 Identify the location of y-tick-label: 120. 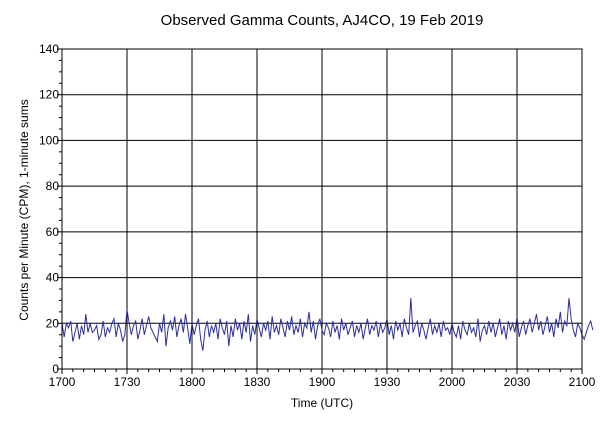
(49, 95).